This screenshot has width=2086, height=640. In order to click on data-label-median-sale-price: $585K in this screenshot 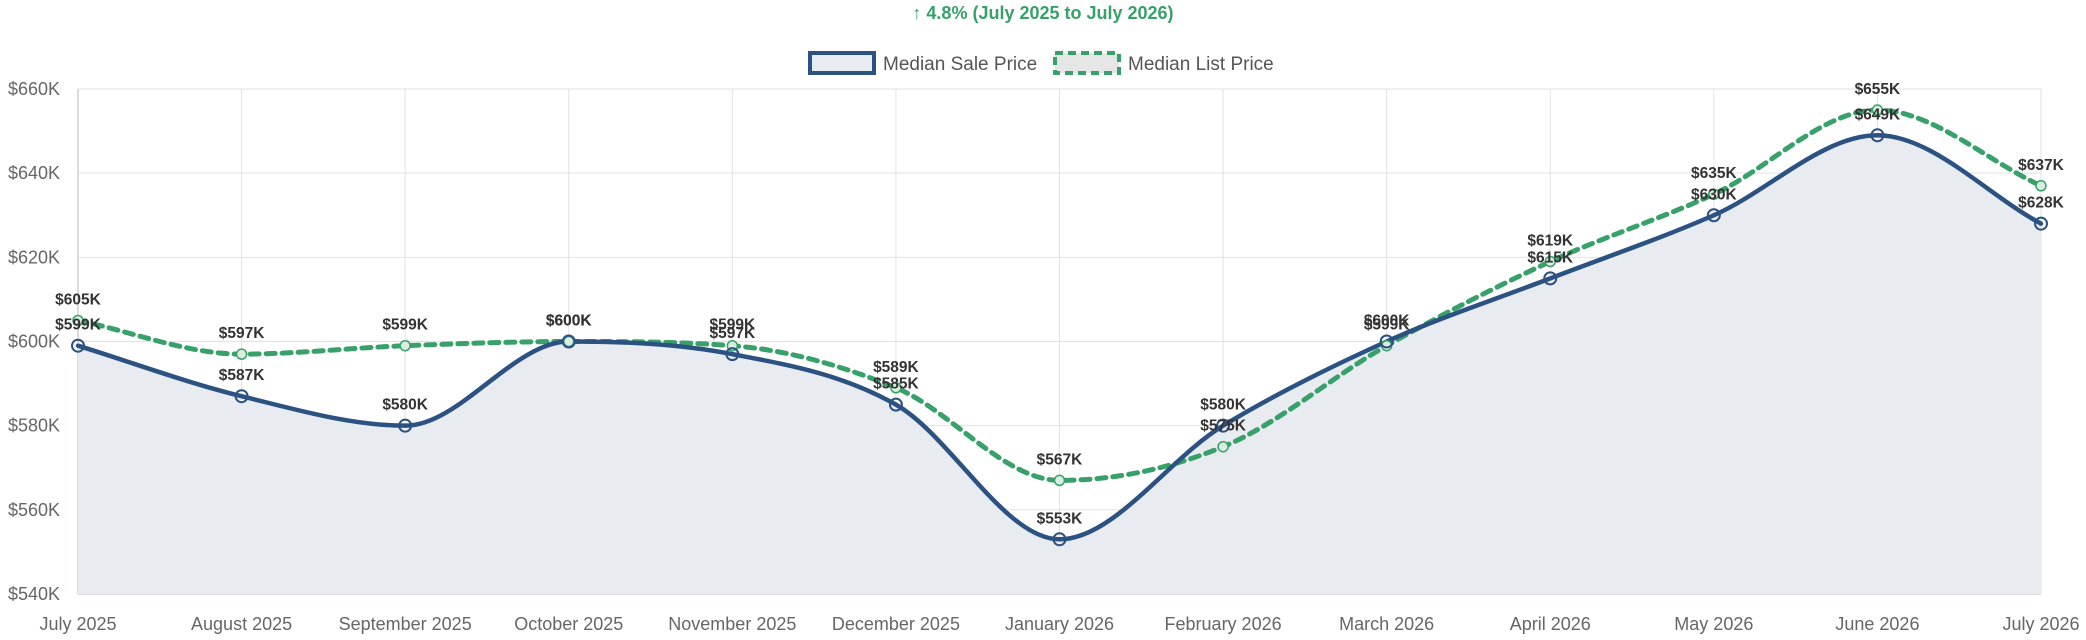, I will do `click(896, 384)`.